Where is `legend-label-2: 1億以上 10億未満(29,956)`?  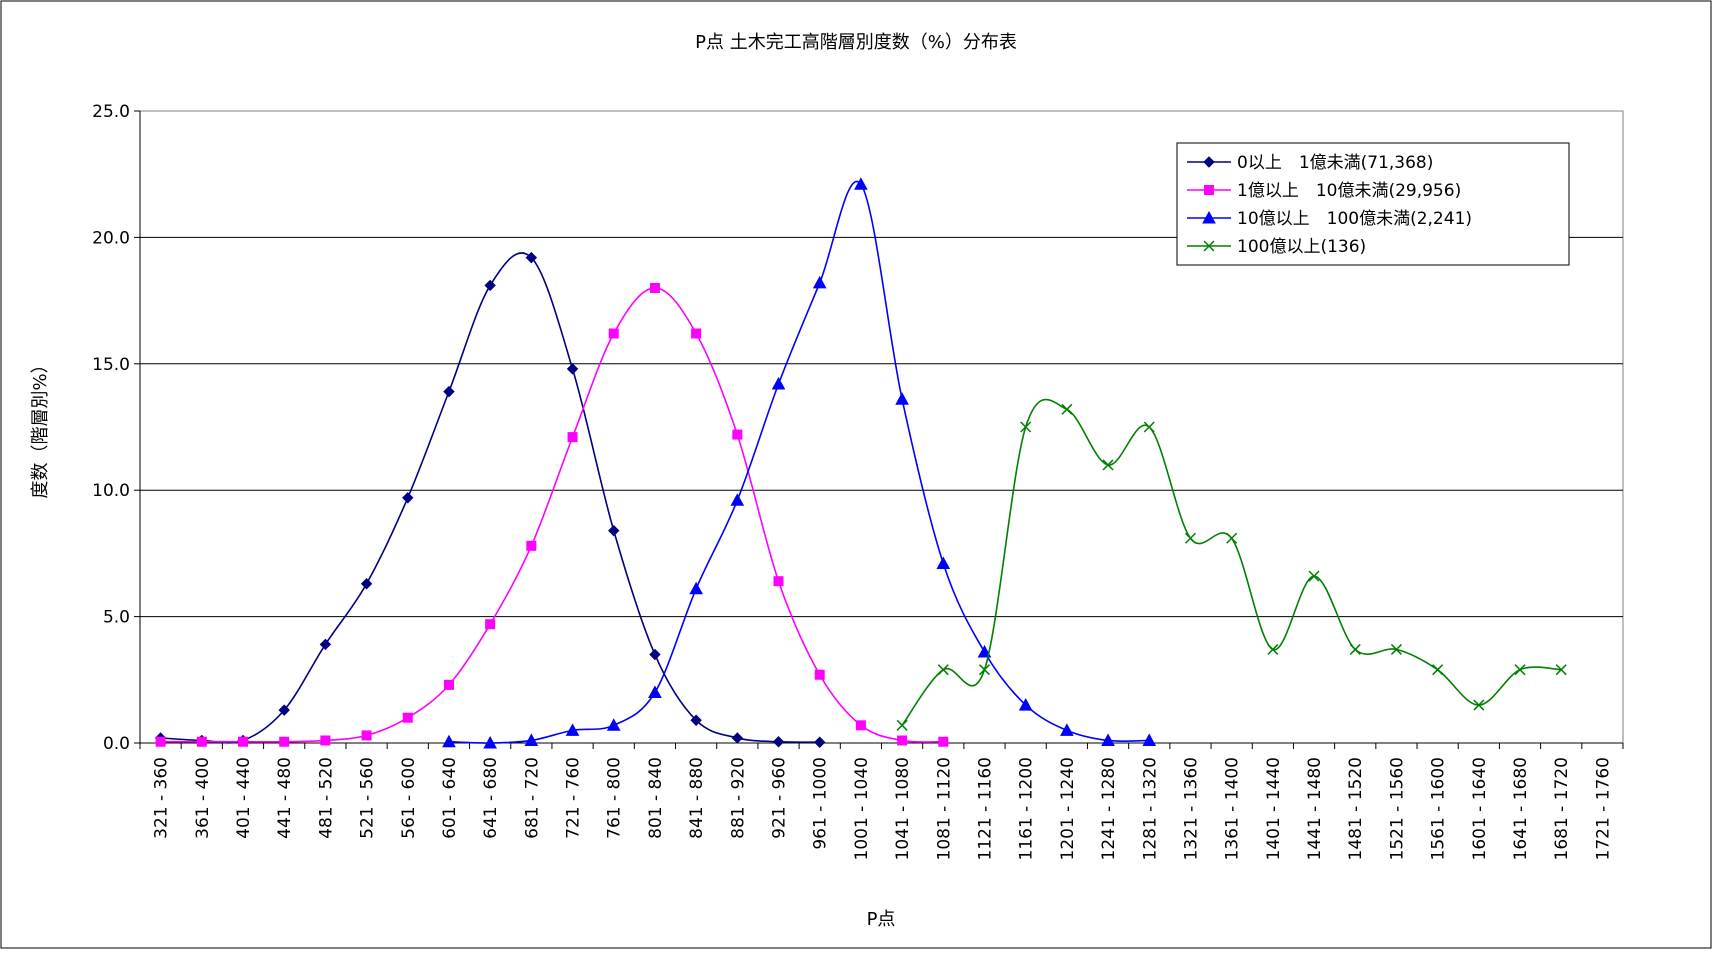 legend-label-2: 1億以上 10億未満(29,956) is located at coordinates (1349, 191).